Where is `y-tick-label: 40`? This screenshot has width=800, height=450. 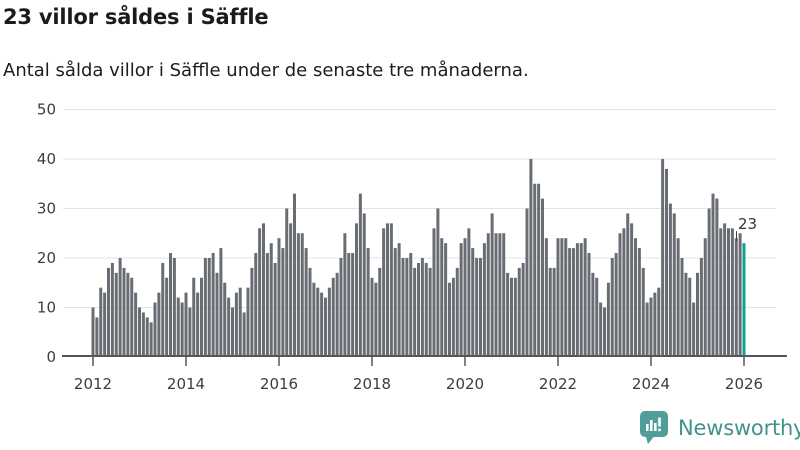
y-tick-label: 40 is located at coordinates (46, 159).